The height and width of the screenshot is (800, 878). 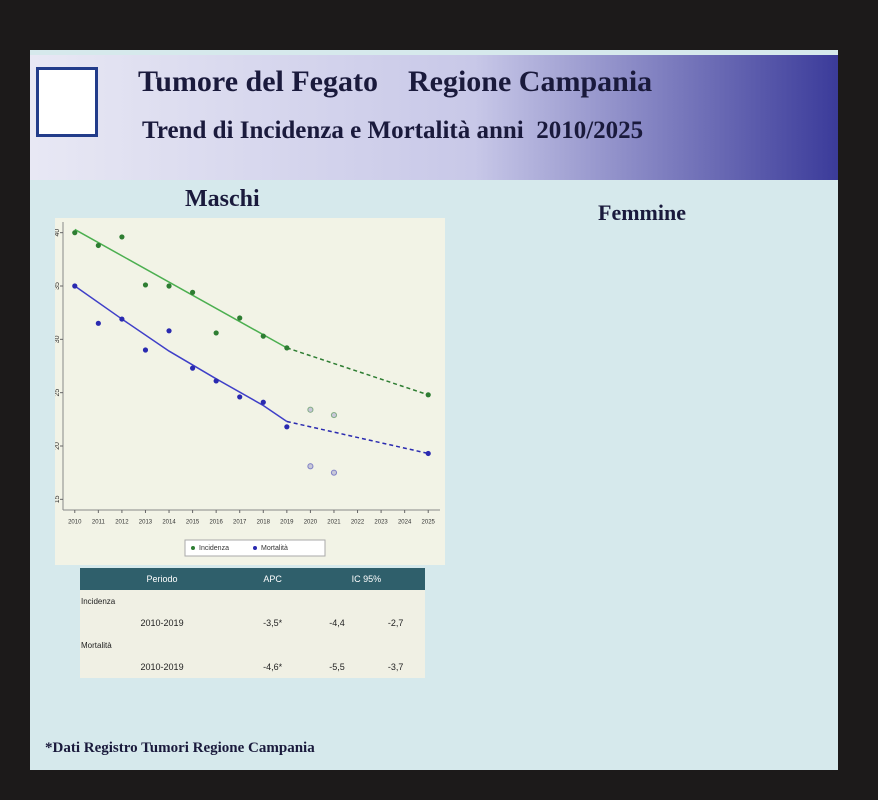 I want to click on y-tick-label: 30, so click(x=58, y=339).